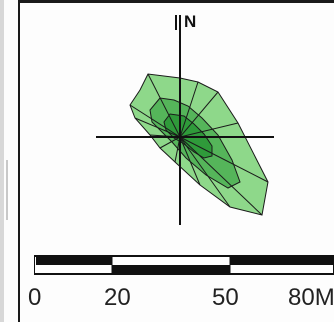  I want to click on scale-label-50: 50, so click(225, 297).